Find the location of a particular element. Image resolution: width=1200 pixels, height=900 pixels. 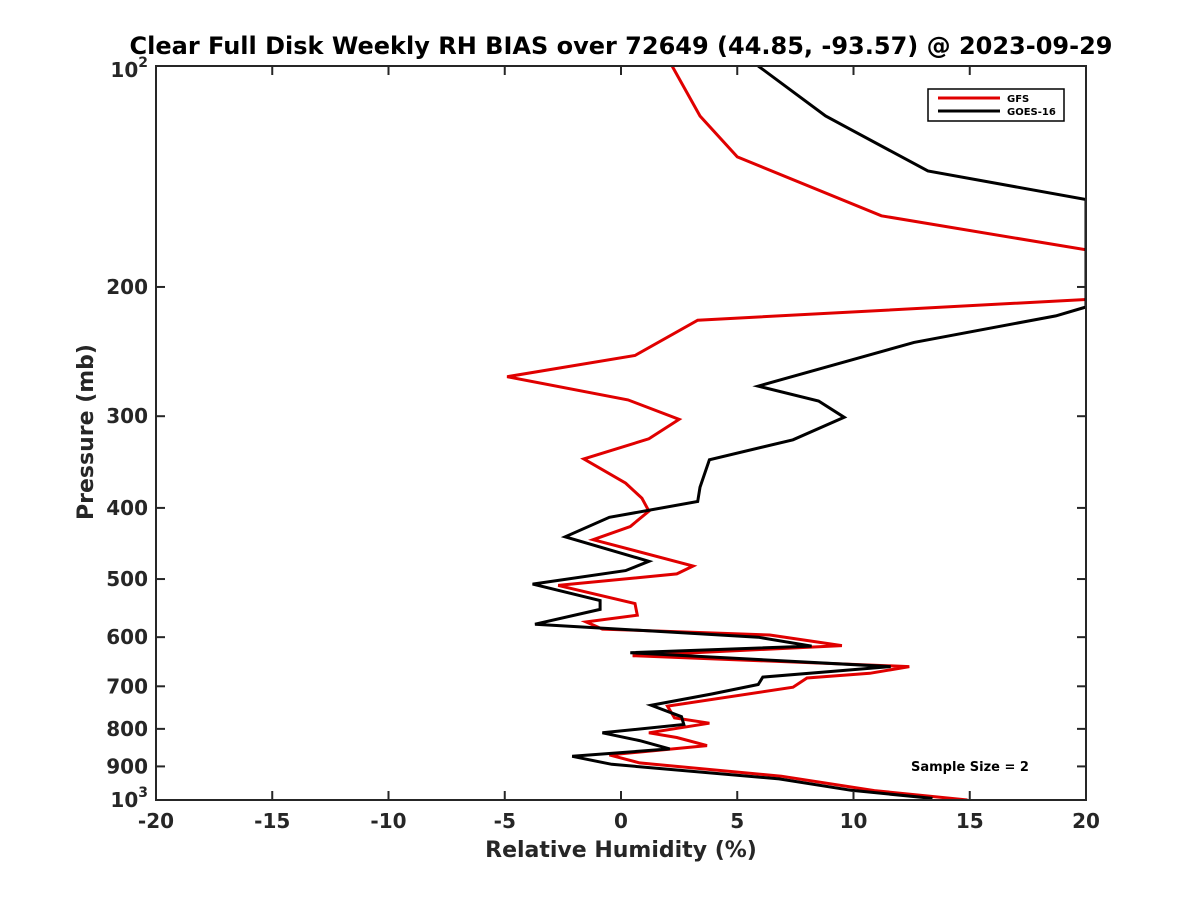

x-axis-label: Relative Humidity (%) is located at coordinates (621, 850).